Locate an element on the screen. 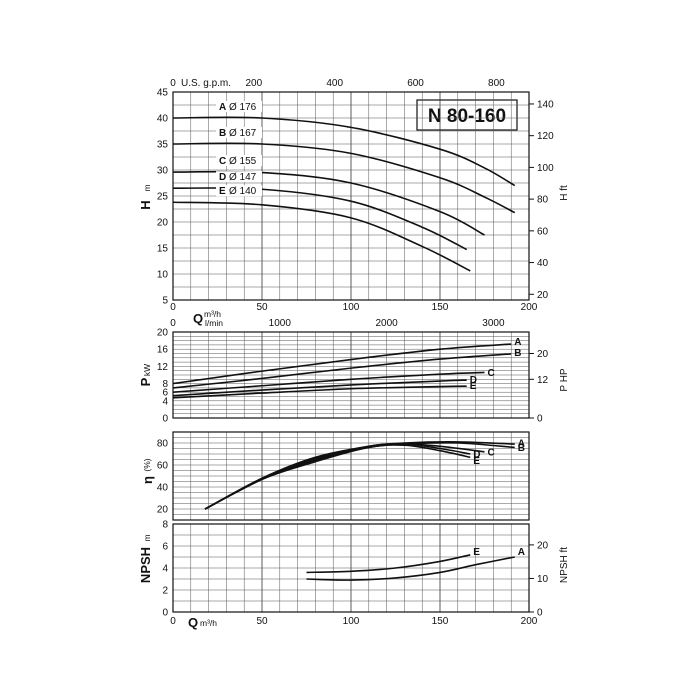  lpm-tick-label: 1000 is located at coordinates (280, 323).